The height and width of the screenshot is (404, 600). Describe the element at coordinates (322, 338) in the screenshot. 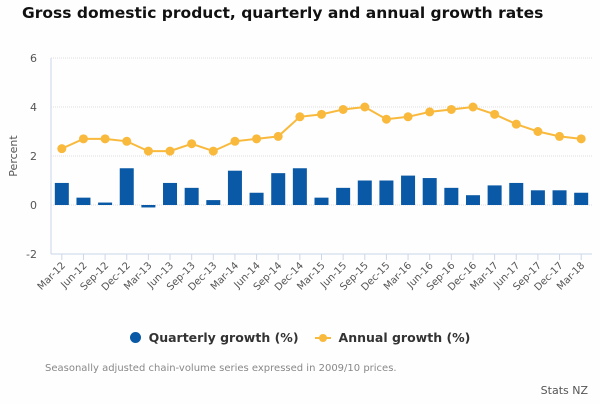

I see `legend-line-marker-icon` at that location.